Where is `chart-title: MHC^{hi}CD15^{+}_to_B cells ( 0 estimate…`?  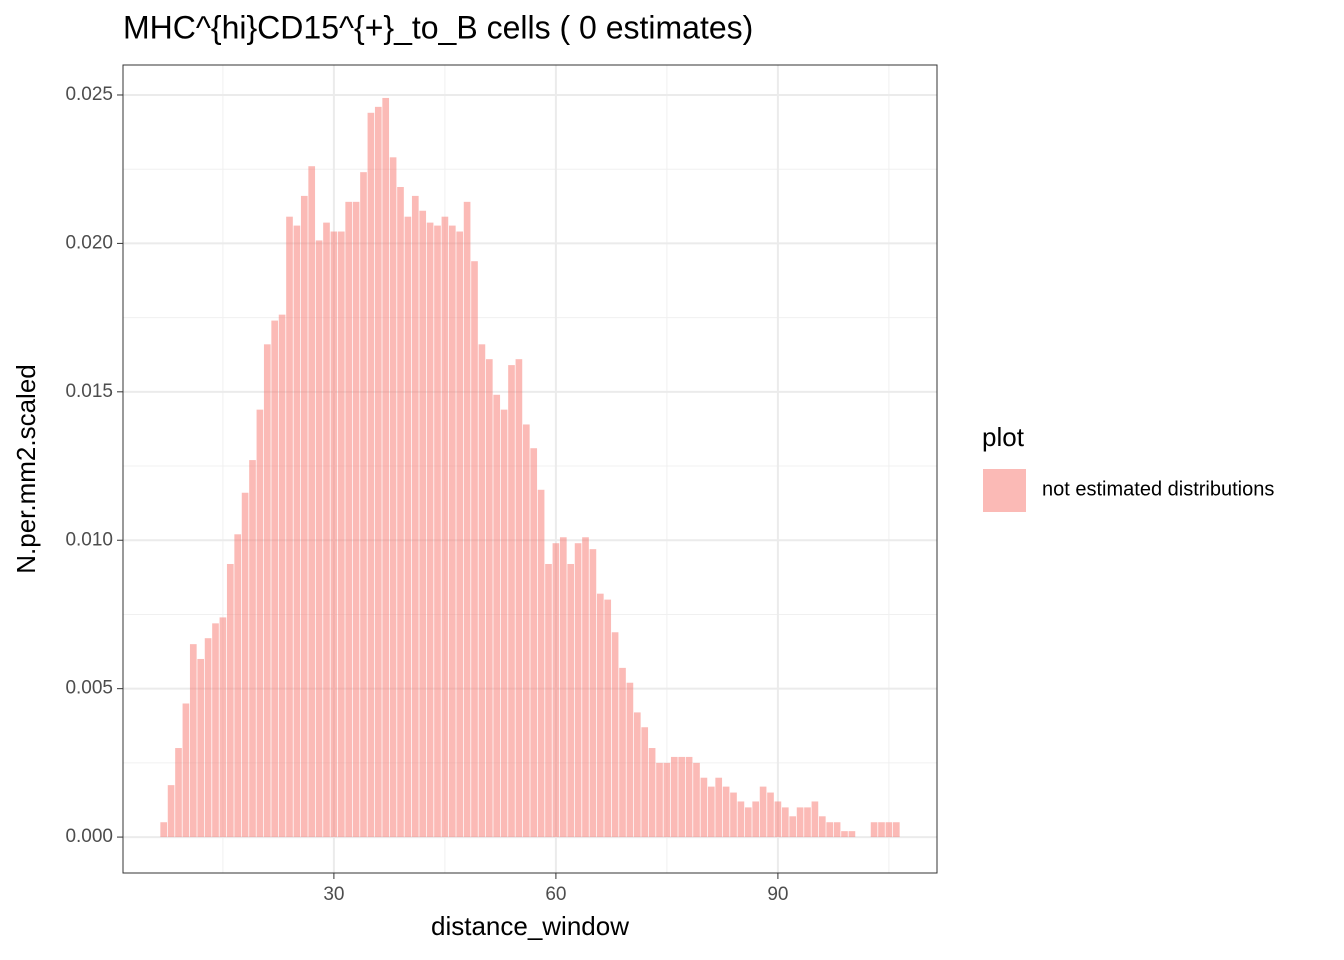
chart-title: MHC^{hi}CD15^{+}_to_B cells ( 0 estimate… is located at coordinates (438, 27).